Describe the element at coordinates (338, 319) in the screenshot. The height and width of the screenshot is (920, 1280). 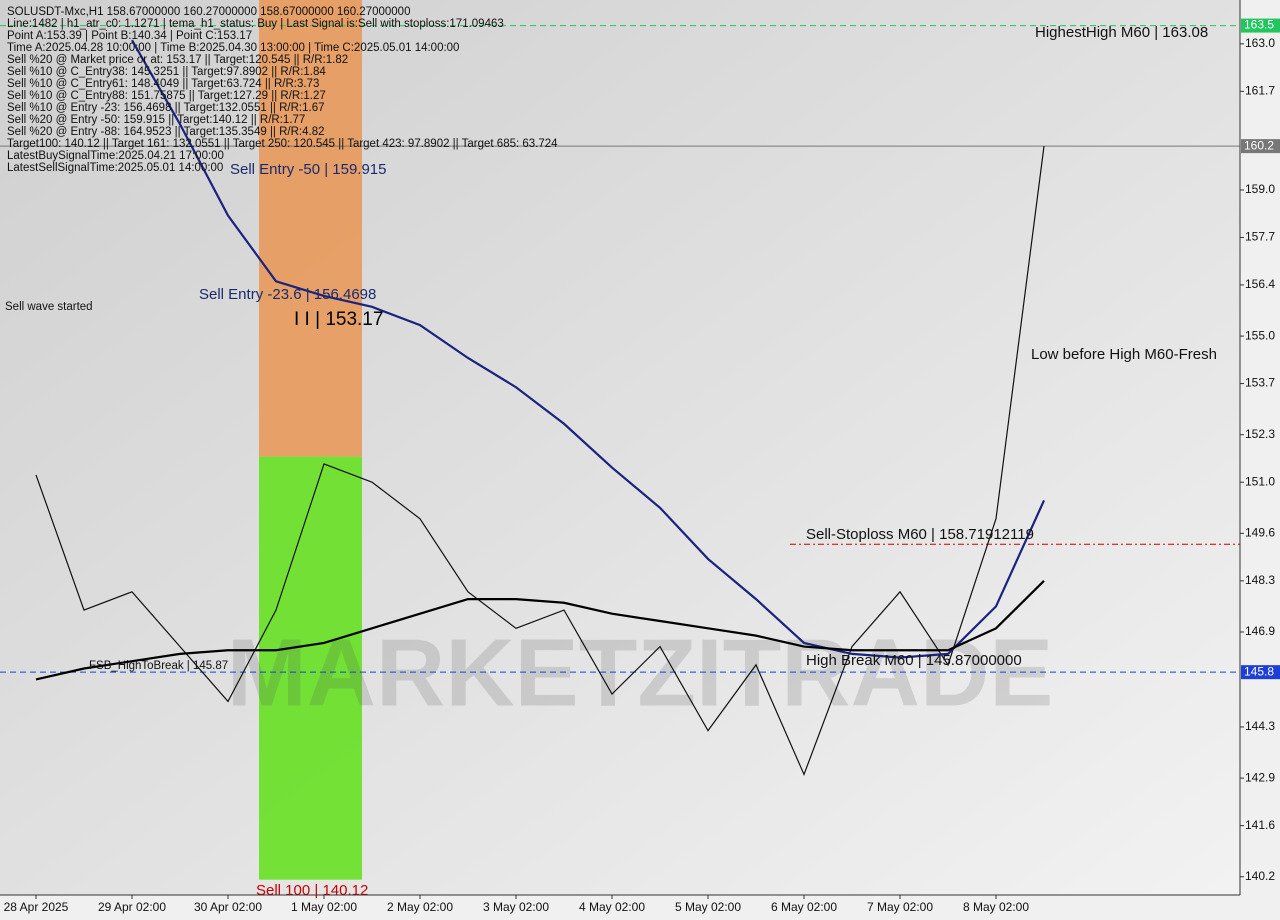
I see `annotation: I I | 153.17` at that location.